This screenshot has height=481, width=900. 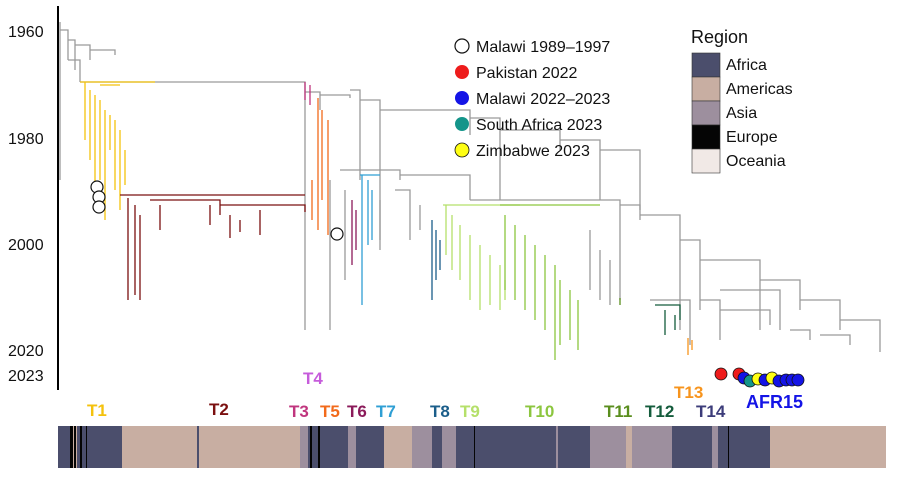 I want to click on sample-legend-label: Pakistan 2022, so click(x=527, y=73).